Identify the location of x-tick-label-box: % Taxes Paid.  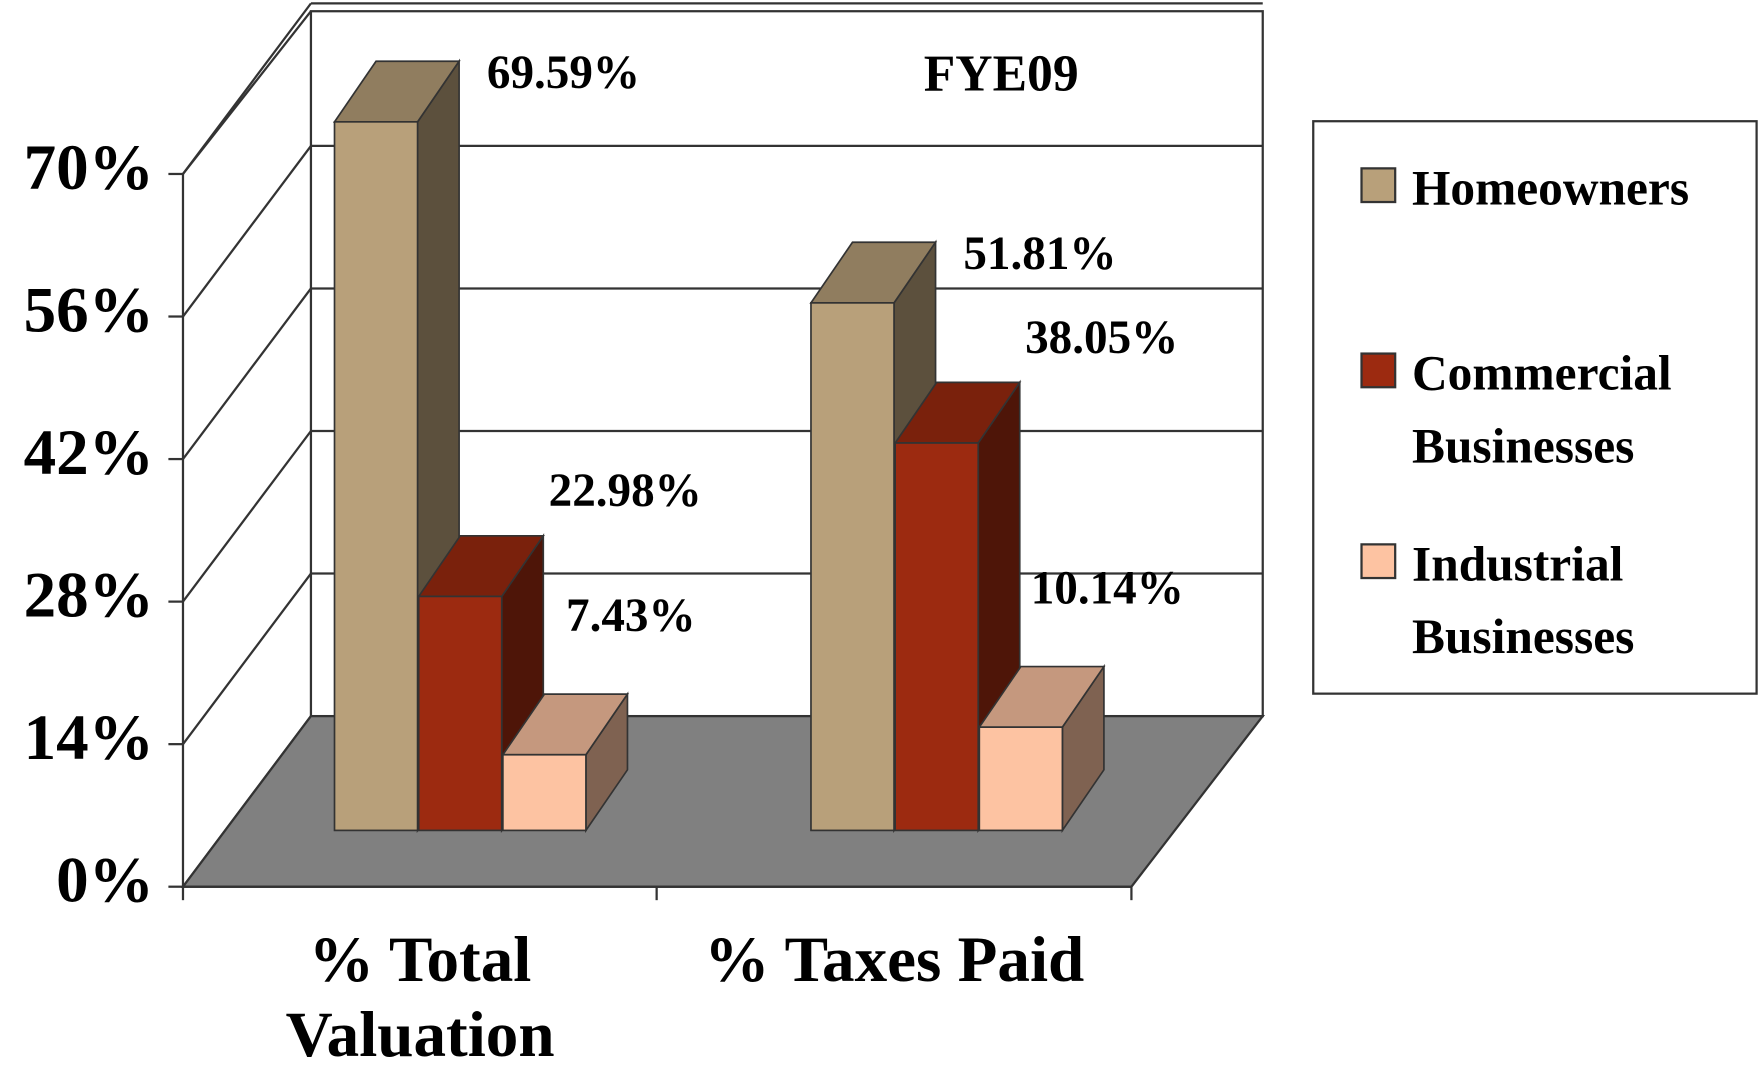
(894, 959).